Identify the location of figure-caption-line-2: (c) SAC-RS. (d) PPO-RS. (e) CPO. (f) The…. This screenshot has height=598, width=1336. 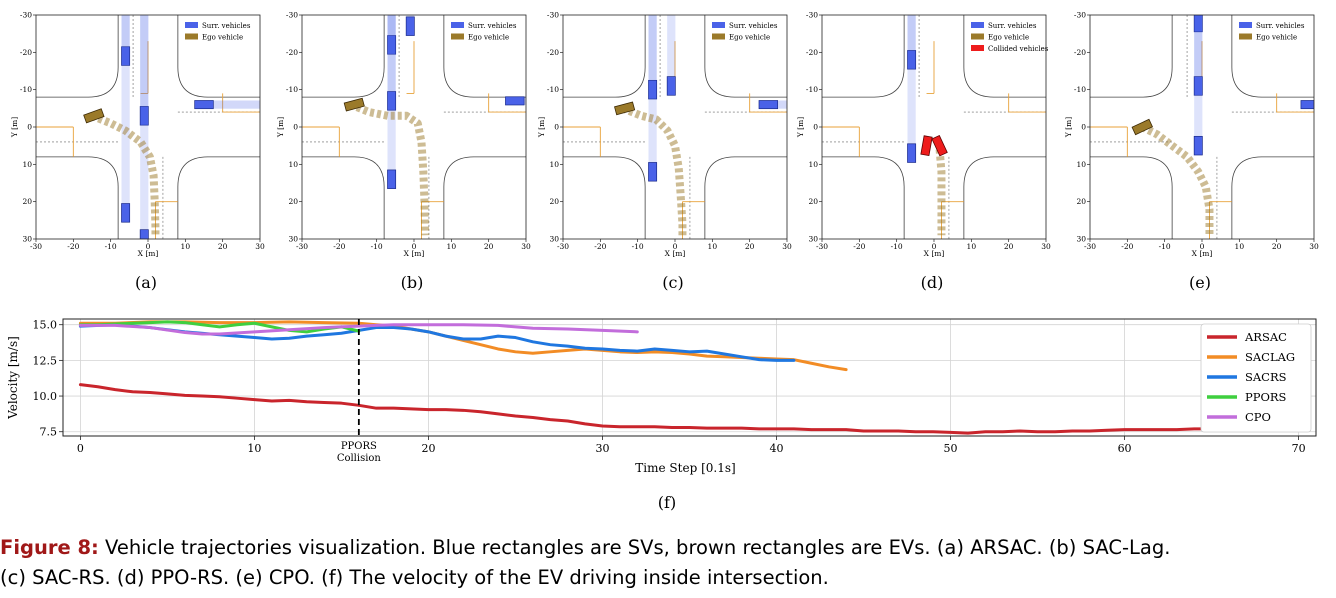
(414, 577).